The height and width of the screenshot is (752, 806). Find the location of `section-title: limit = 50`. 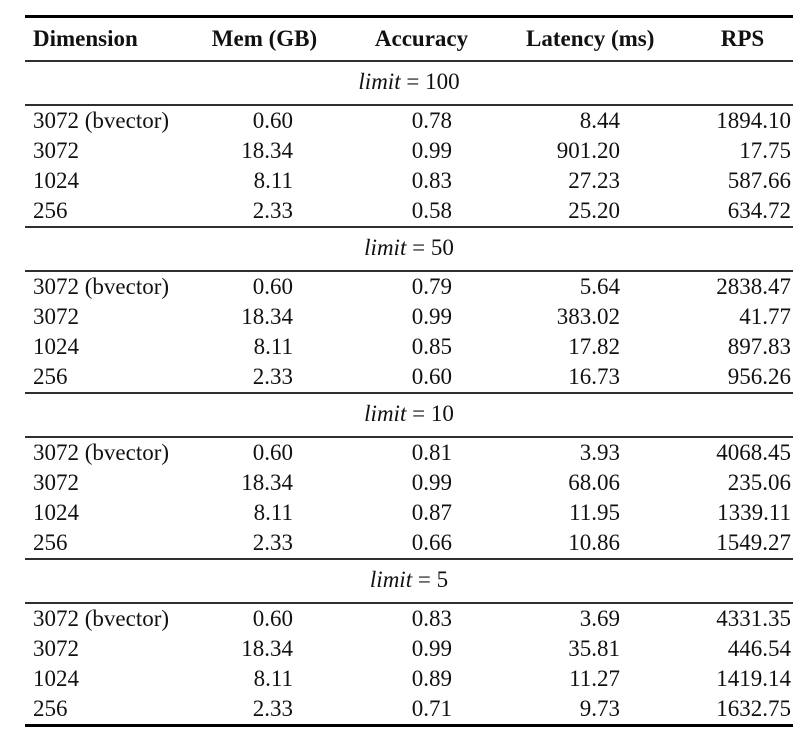

section-title: limit = 50 is located at coordinates (409, 249).